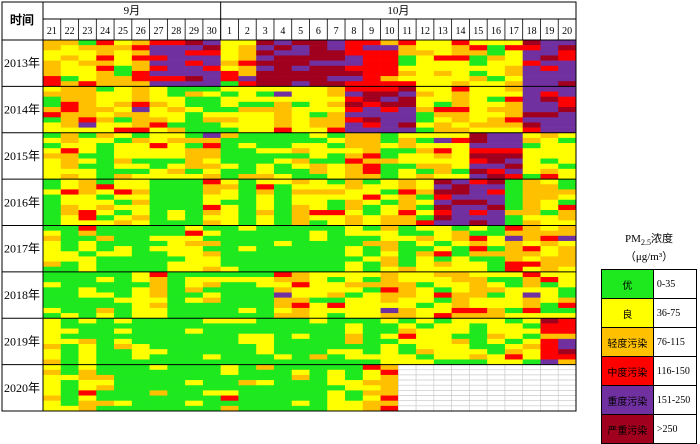 The image size is (700, 444). I want to click on day-label: 26, so click(141, 31).